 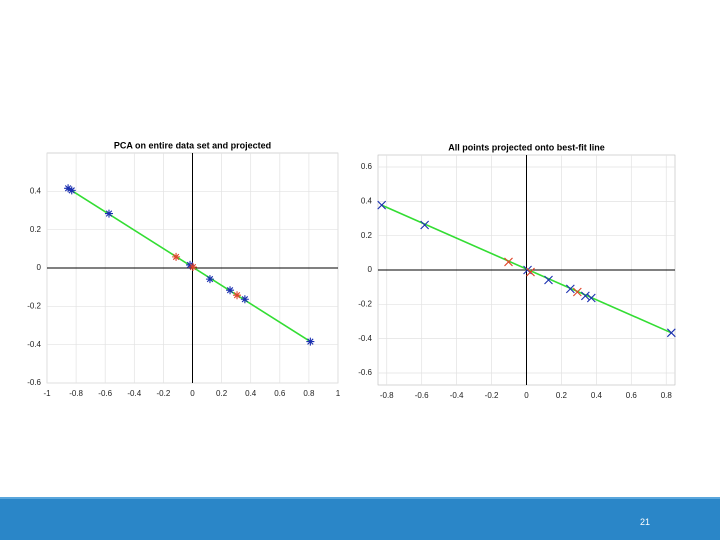 What do you see at coordinates (367, 166) in the screenshot?
I see `y-tick-label: 0.6` at bounding box center [367, 166].